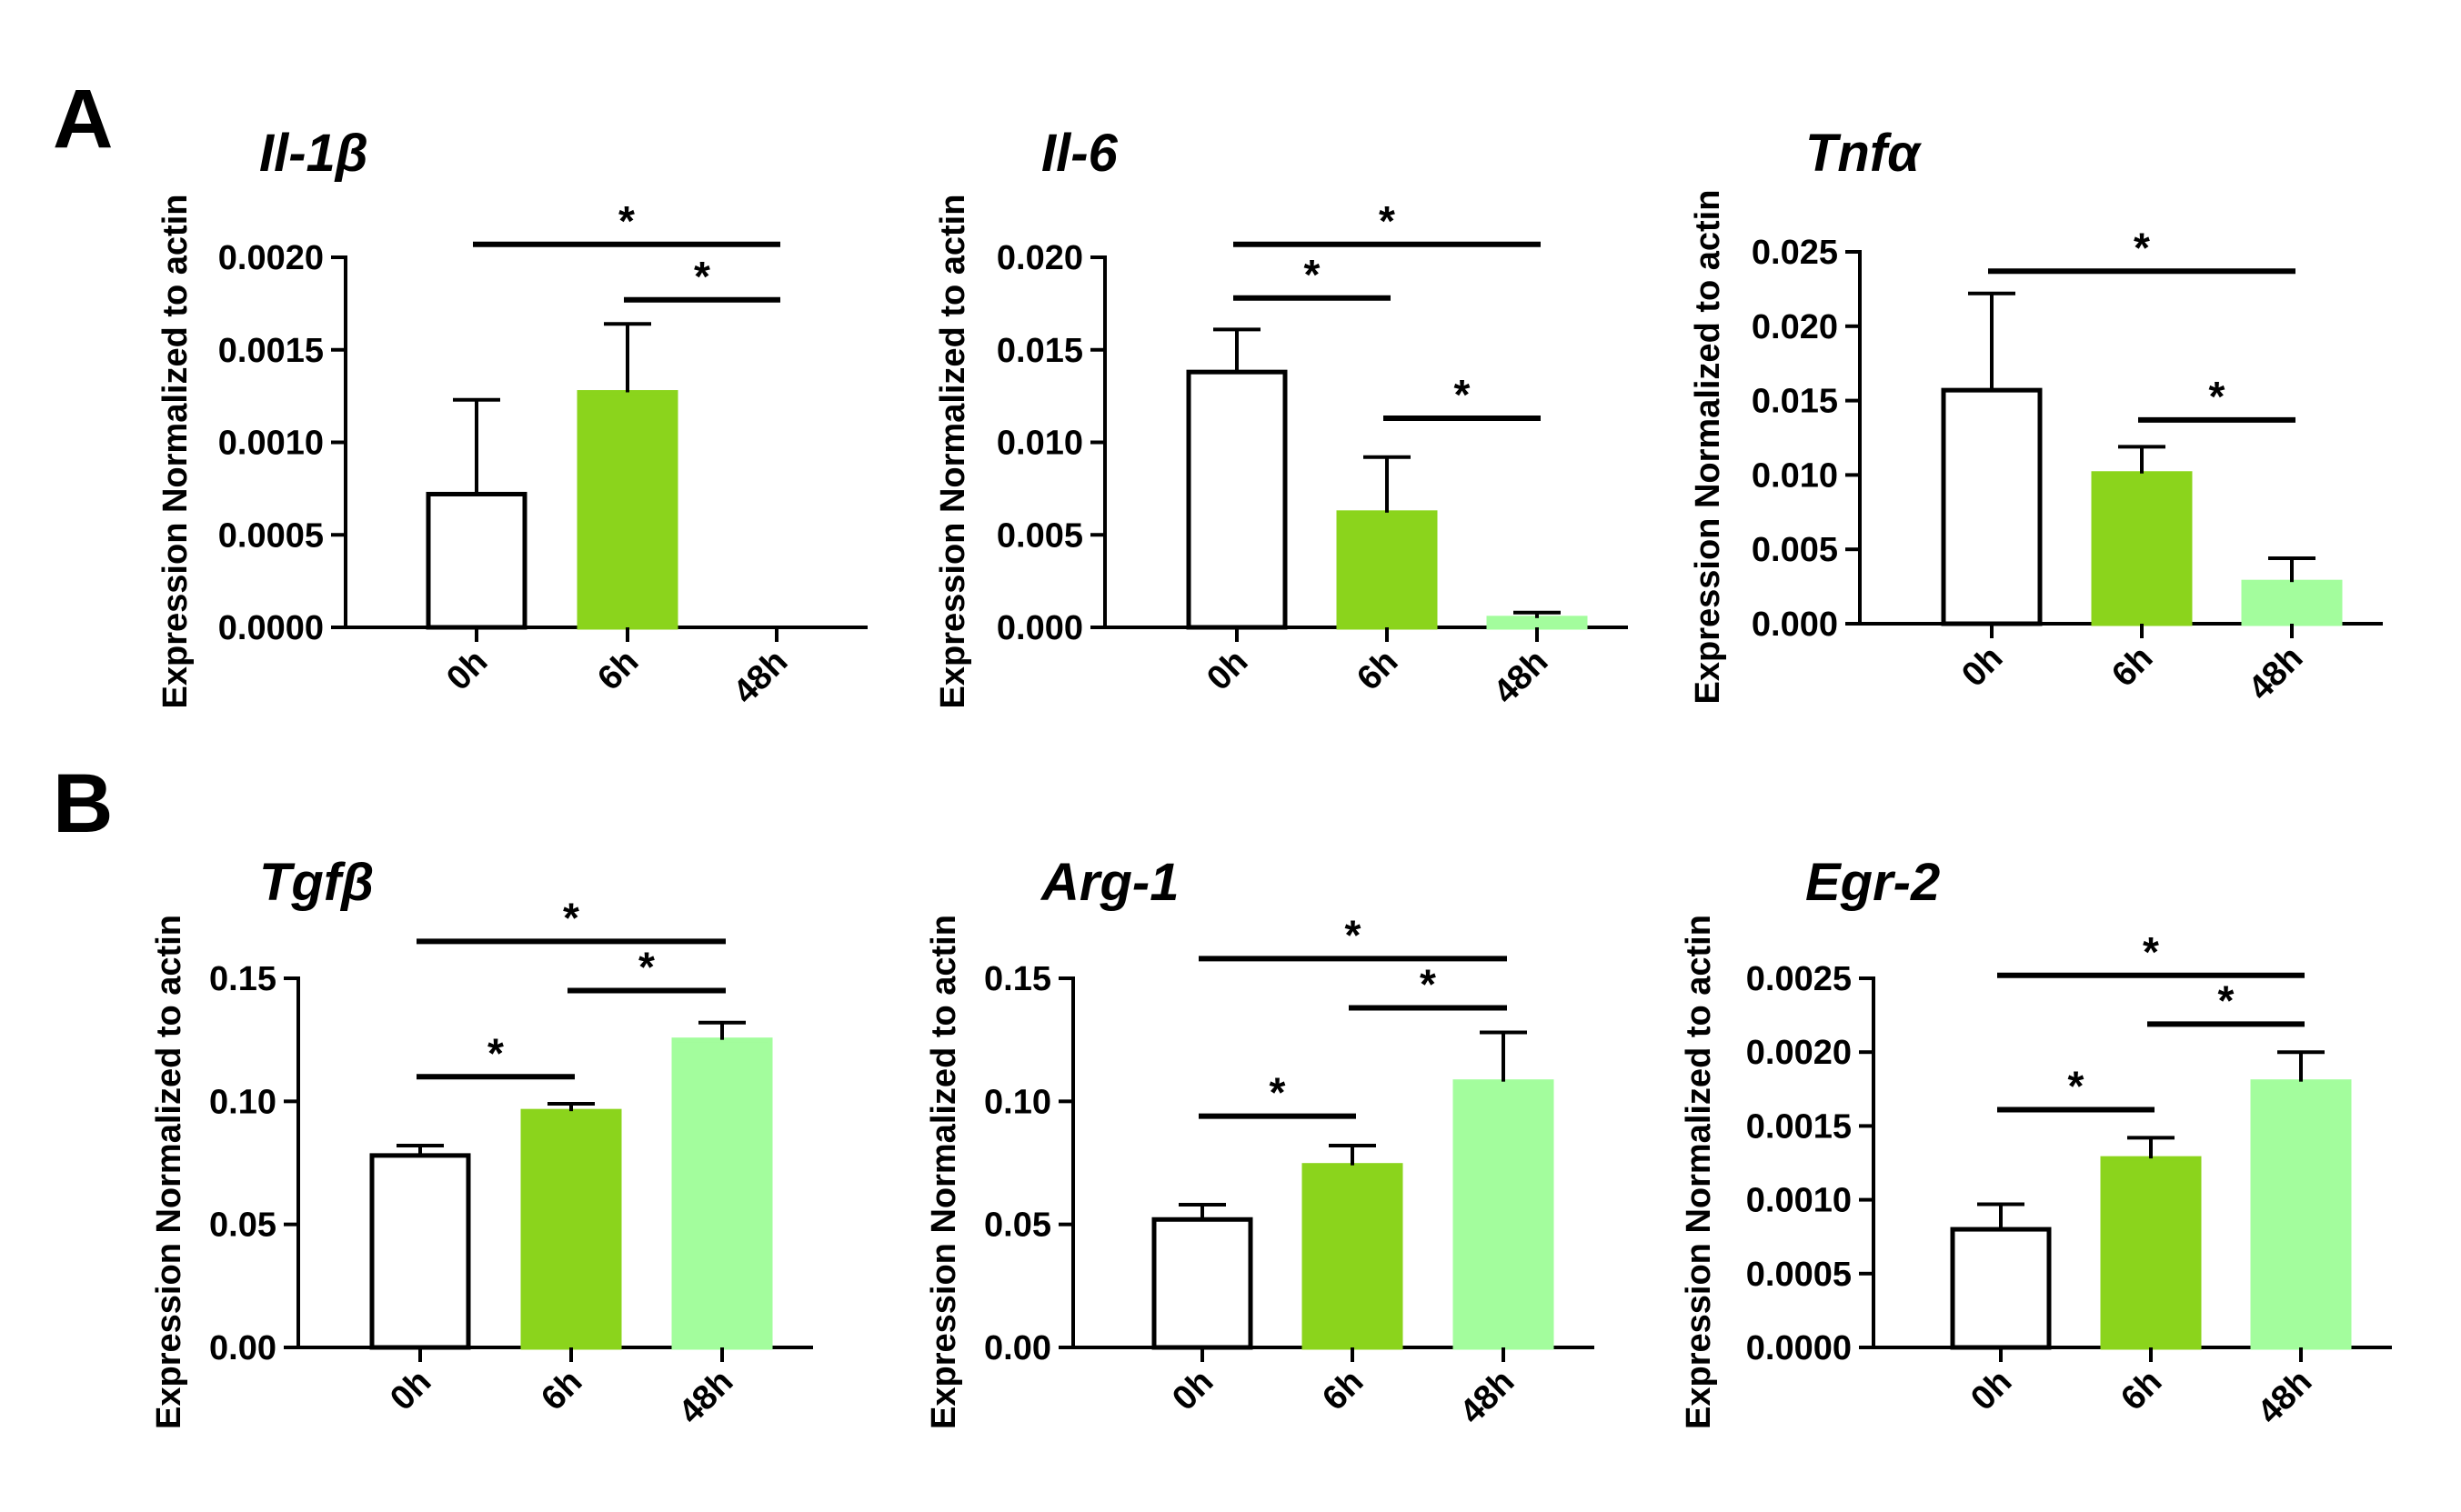 Image resolution: width=2461 pixels, height=1512 pixels. Describe the element at coordinates (1080, 153) in the screenshot. I see `chart-title: Il-6` at that location.